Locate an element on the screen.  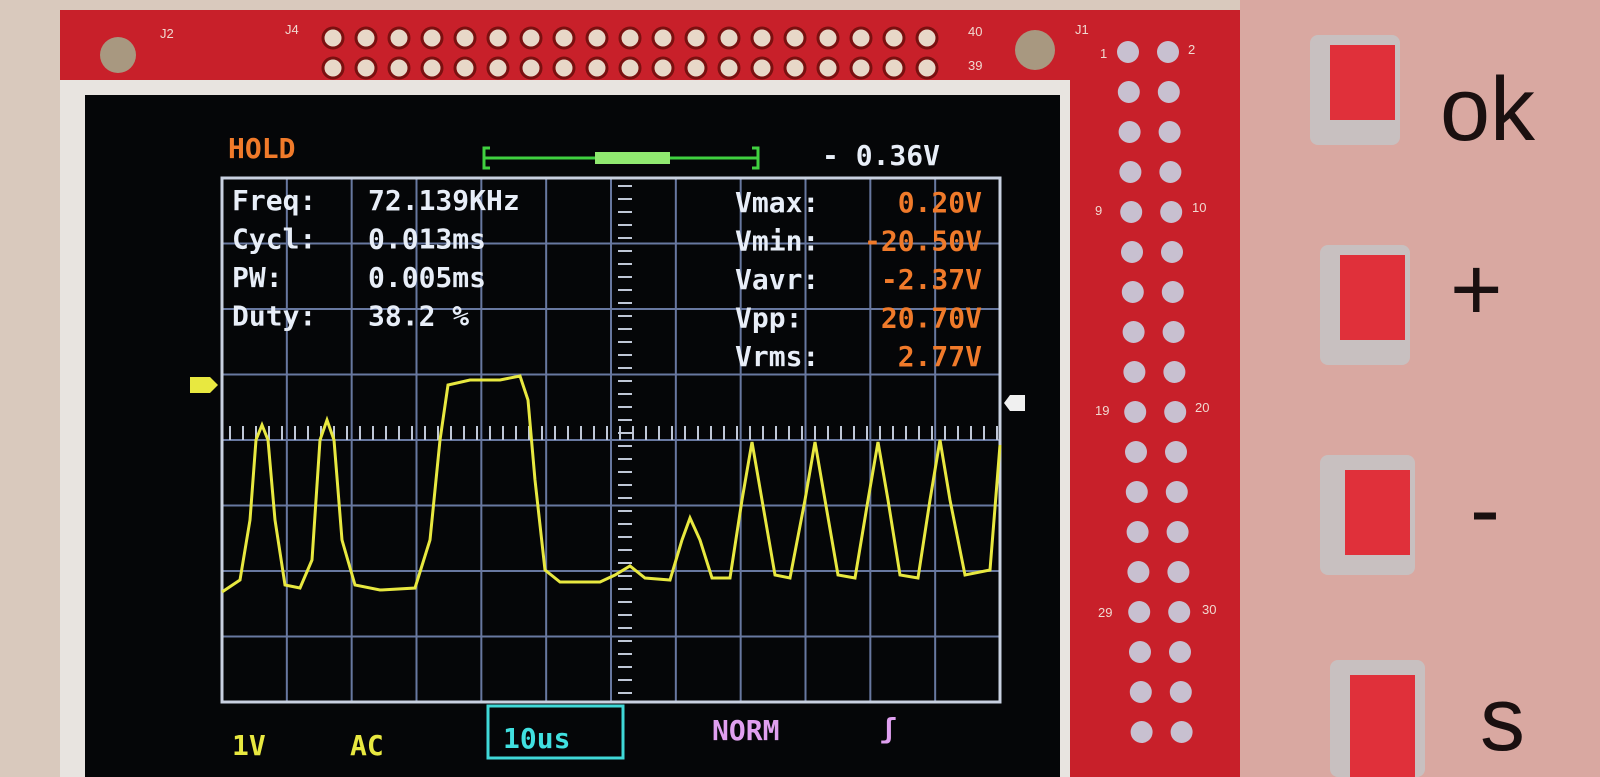
coupling: AC is located at coordinates (367, 745).